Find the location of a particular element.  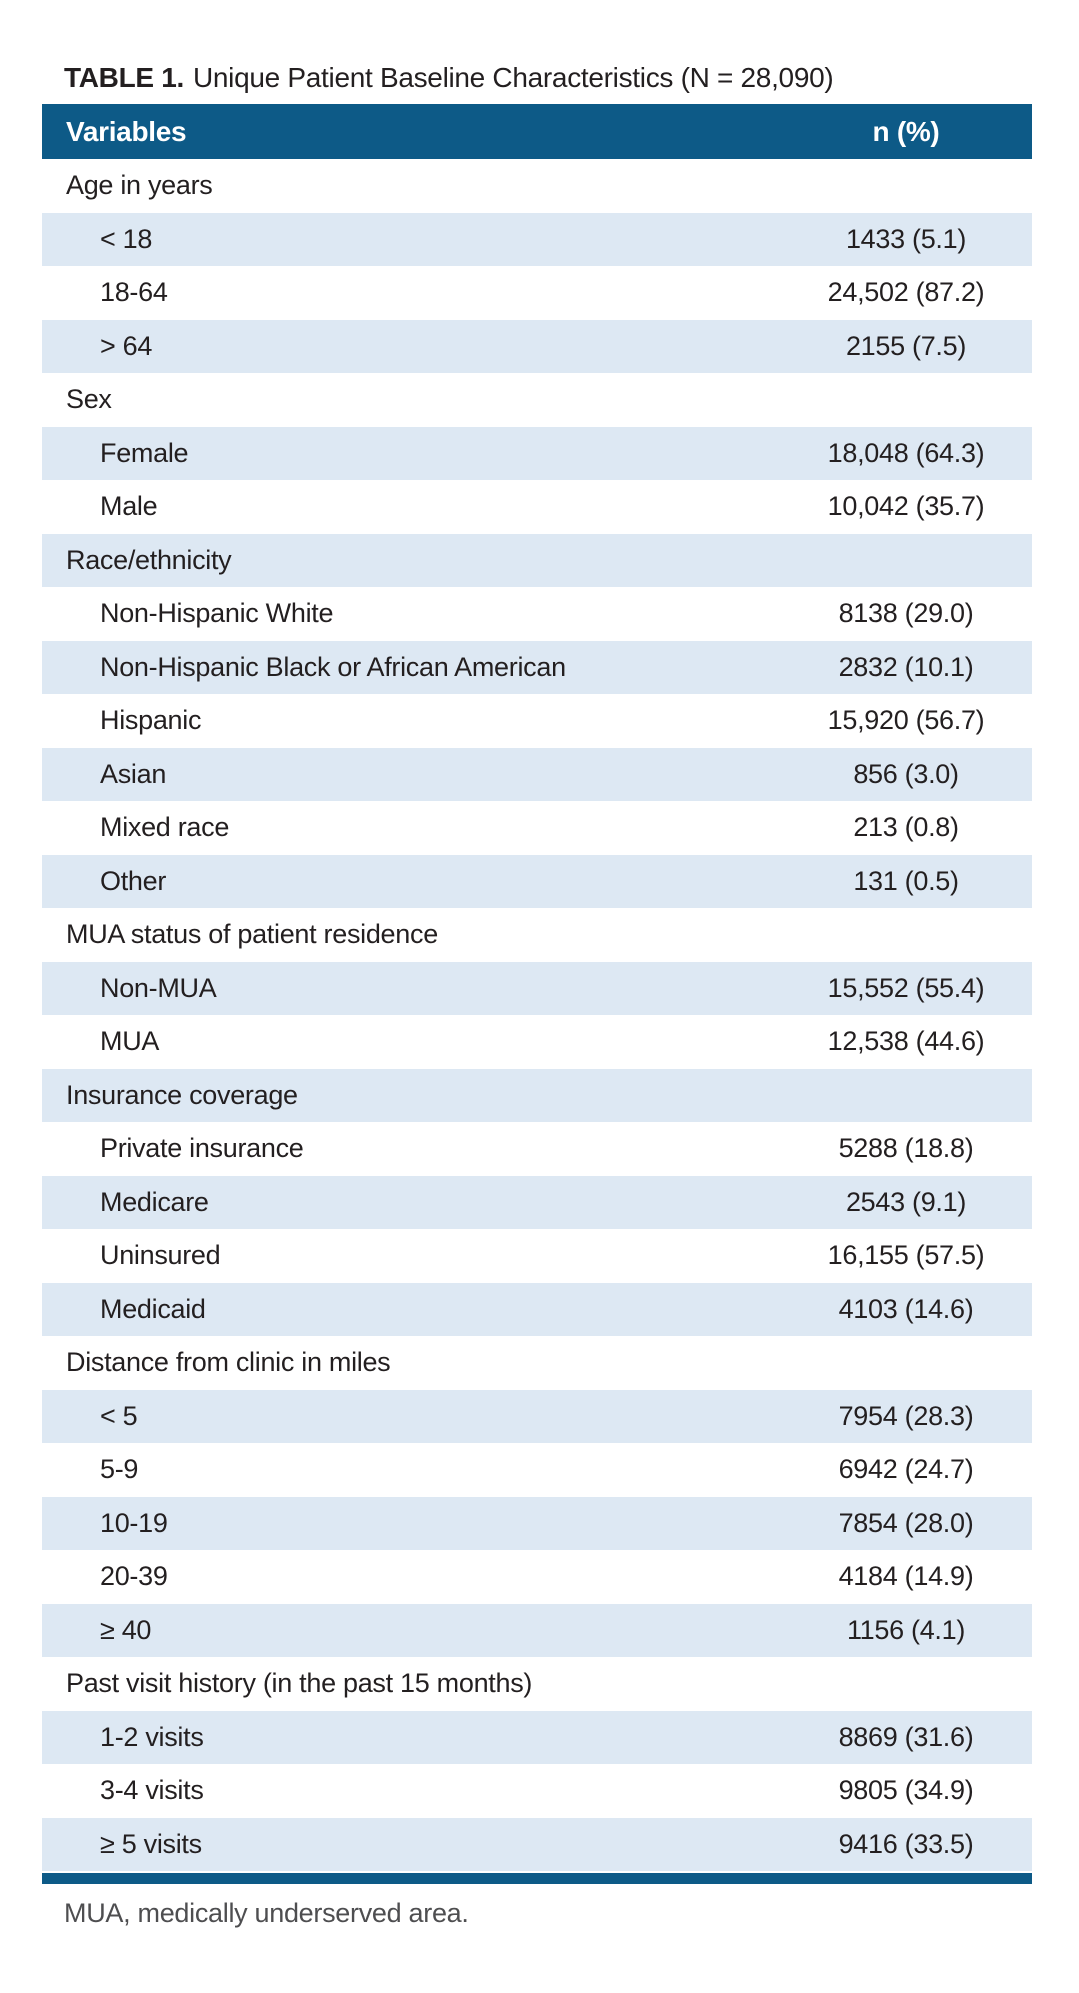

row-label: Uninsured is located at coordinates (160, 1255).